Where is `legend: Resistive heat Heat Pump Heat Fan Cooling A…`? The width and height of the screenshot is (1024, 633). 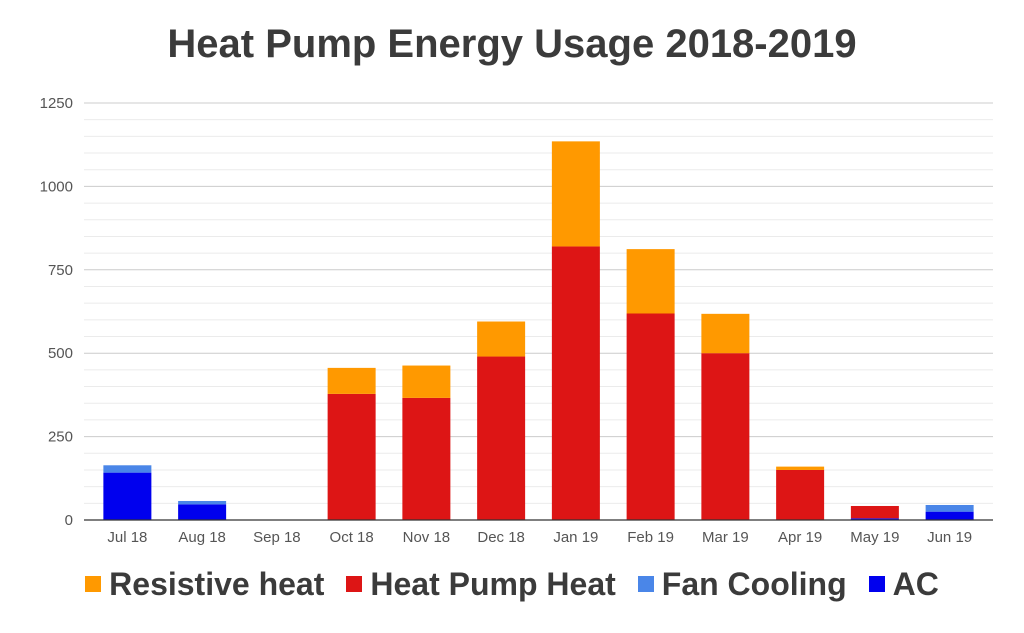 legend: Resistive heat Heat Pump Heat Fan Cooling A… is located at coordinates (512, 584).